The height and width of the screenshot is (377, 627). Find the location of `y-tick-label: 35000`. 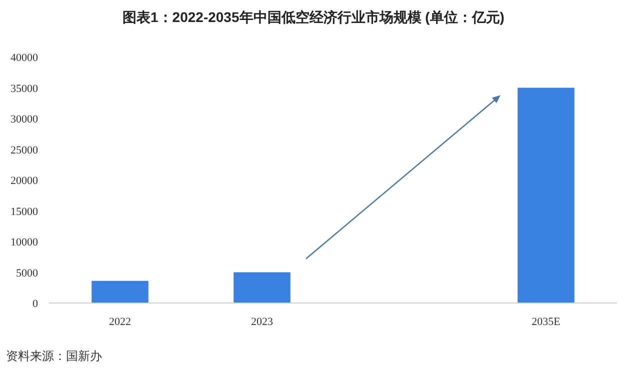

y-tick-label: 35000 is located at coordinates (24, 88).